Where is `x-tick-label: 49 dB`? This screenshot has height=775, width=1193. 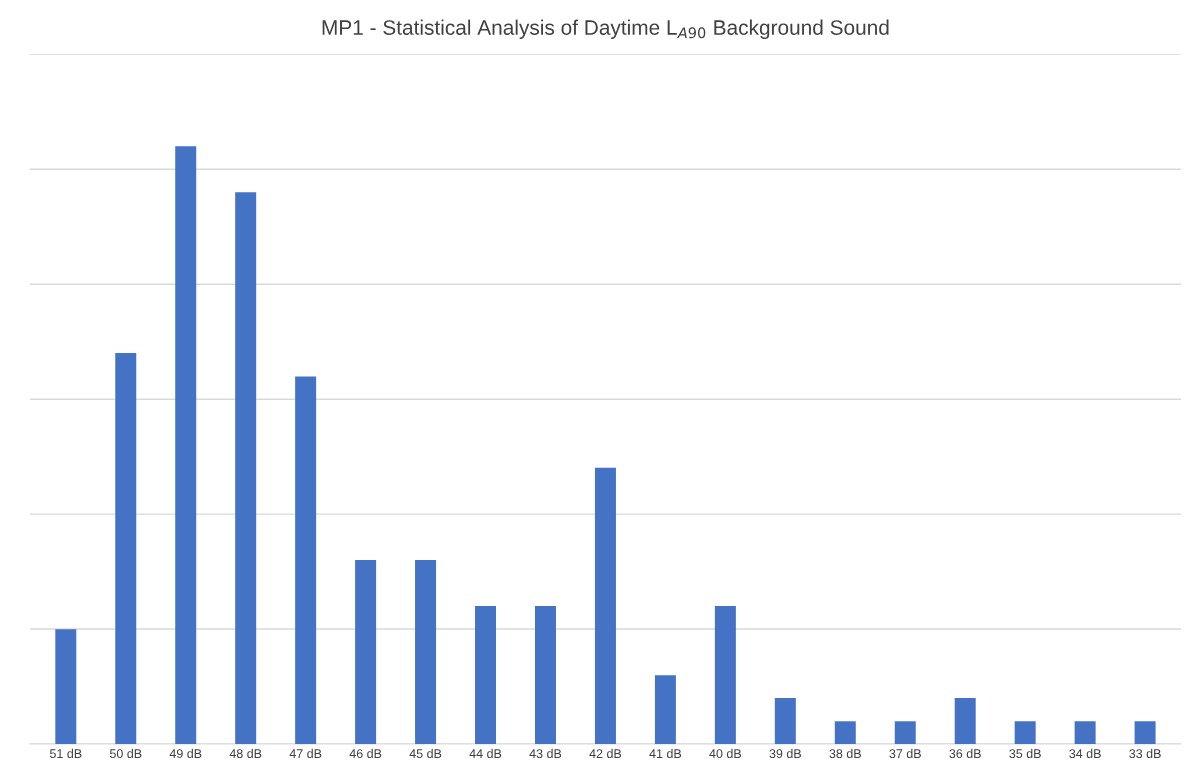
x-tick-label: 49 dB is located at coordinates (185, 753).